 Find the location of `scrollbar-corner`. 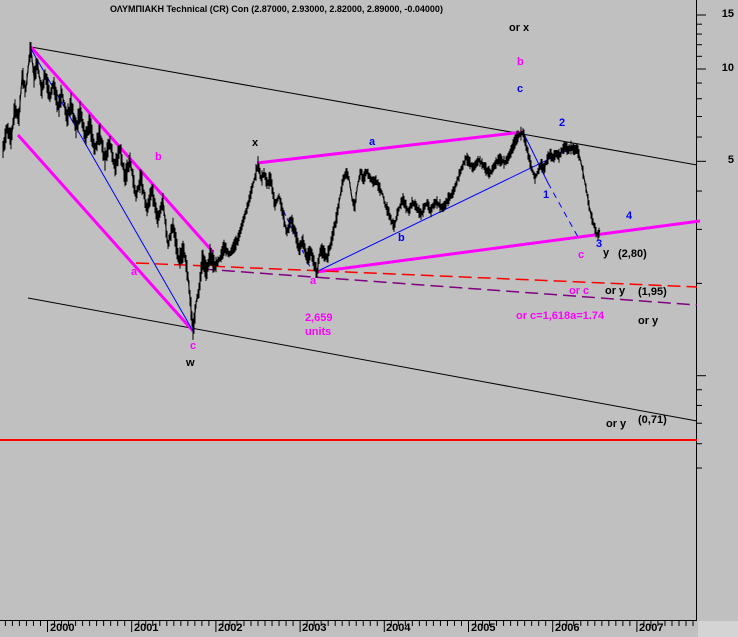

scrollbar-corner is located at coordinates (718, 629).